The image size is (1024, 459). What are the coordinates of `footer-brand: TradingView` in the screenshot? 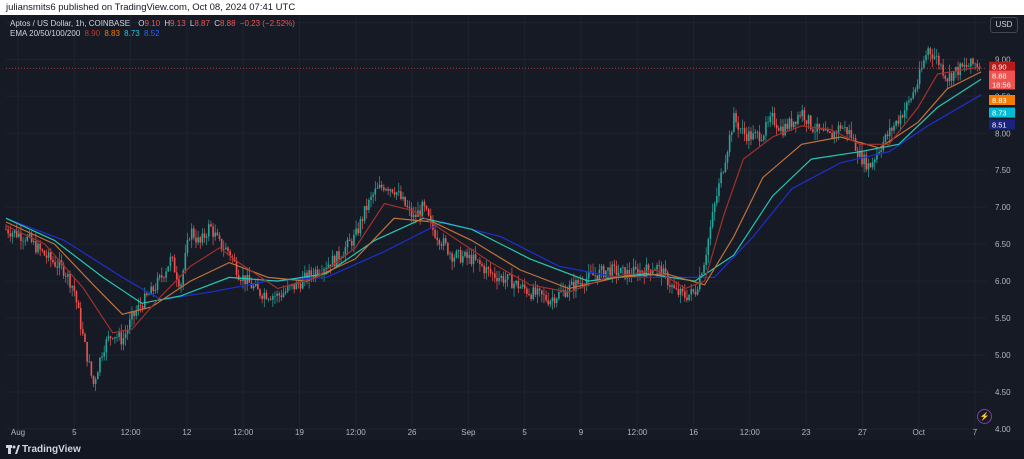 It's located at (51, 449).